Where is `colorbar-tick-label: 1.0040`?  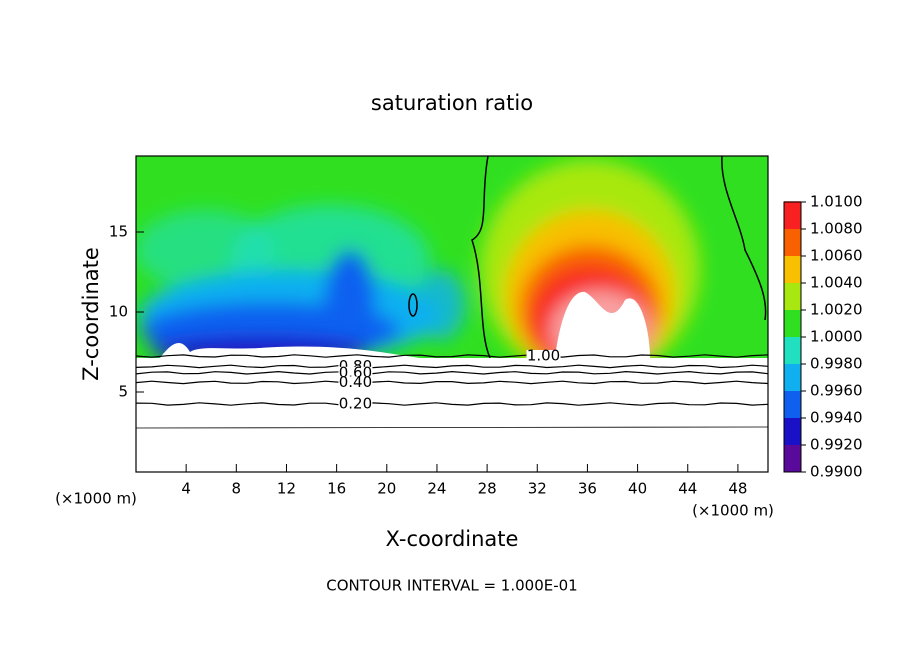 colorbar-tick-label: 1.0040 is located at coordinates (836, 283).